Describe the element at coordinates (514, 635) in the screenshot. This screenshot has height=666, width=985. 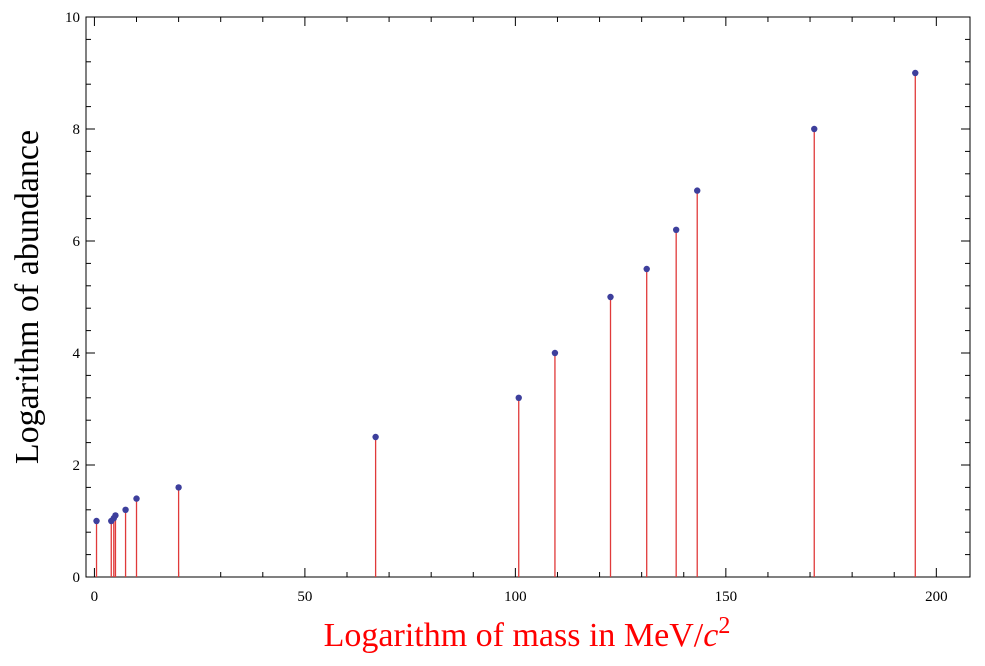
I see `x-axis-title-prefix: Logarithm of mass in MeV/` at that location.